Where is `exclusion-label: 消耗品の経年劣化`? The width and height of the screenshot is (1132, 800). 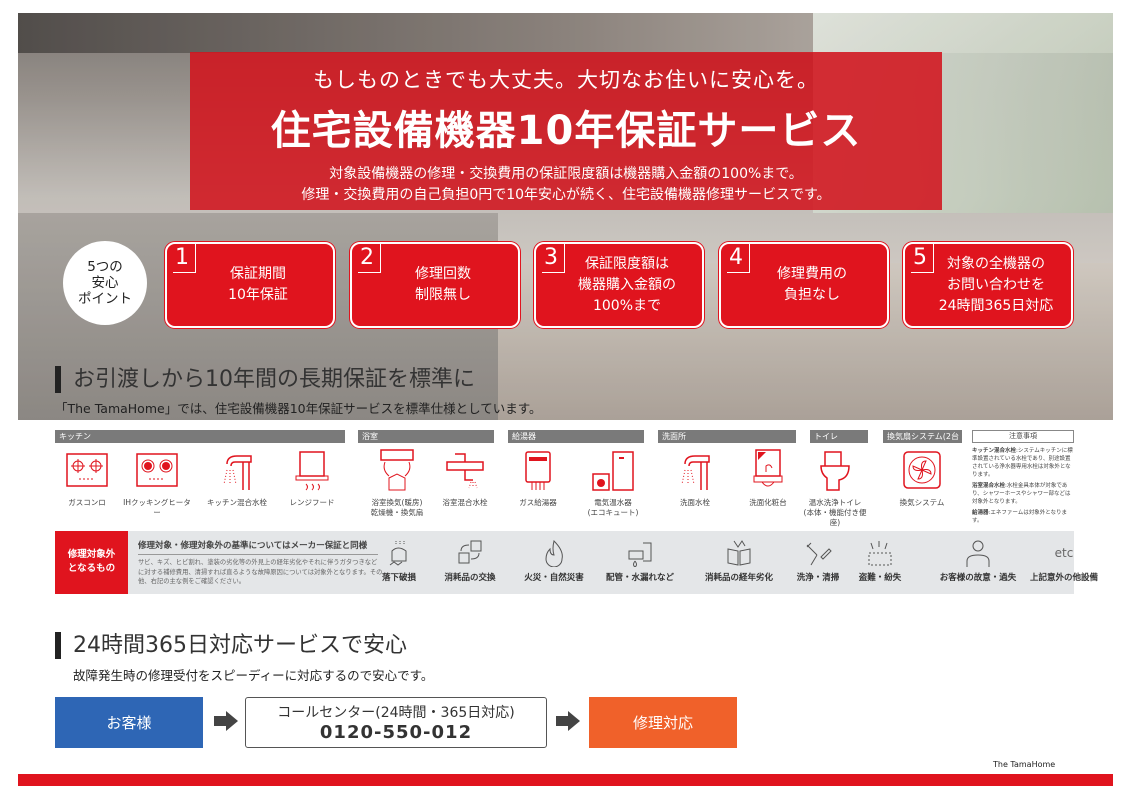 exclusion-label: 消耗品の経年劣化 is located at coordinates (738, 578).